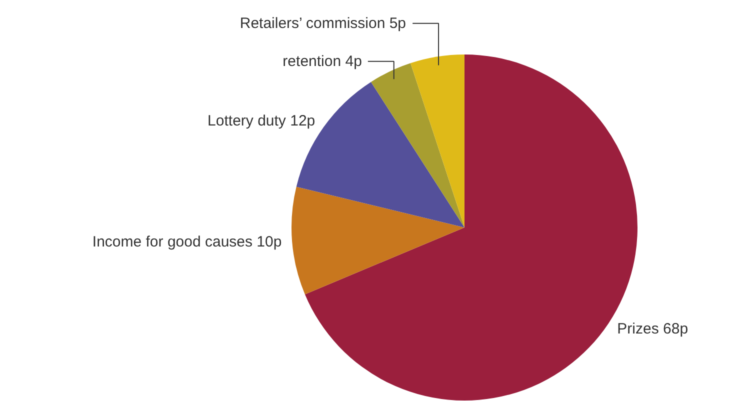  I want to click on slice-label: Prizes 68p, so click(652, 329).